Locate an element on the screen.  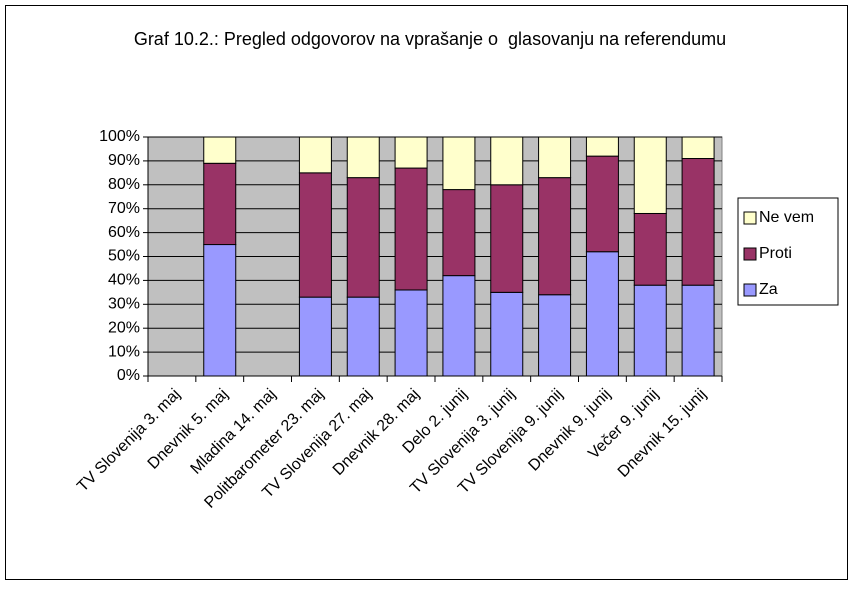
legend-label: Proti is located at coordinates (775, 253).